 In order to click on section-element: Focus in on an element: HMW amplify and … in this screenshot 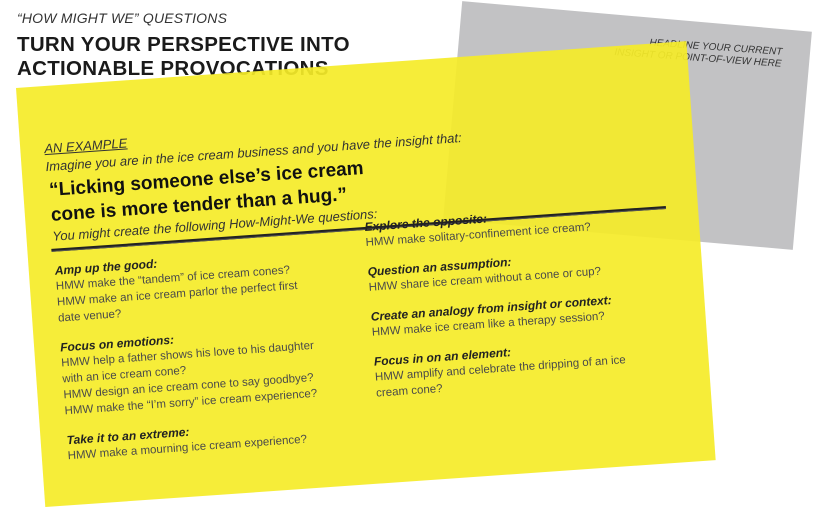, I will do `click(524, 368)`.